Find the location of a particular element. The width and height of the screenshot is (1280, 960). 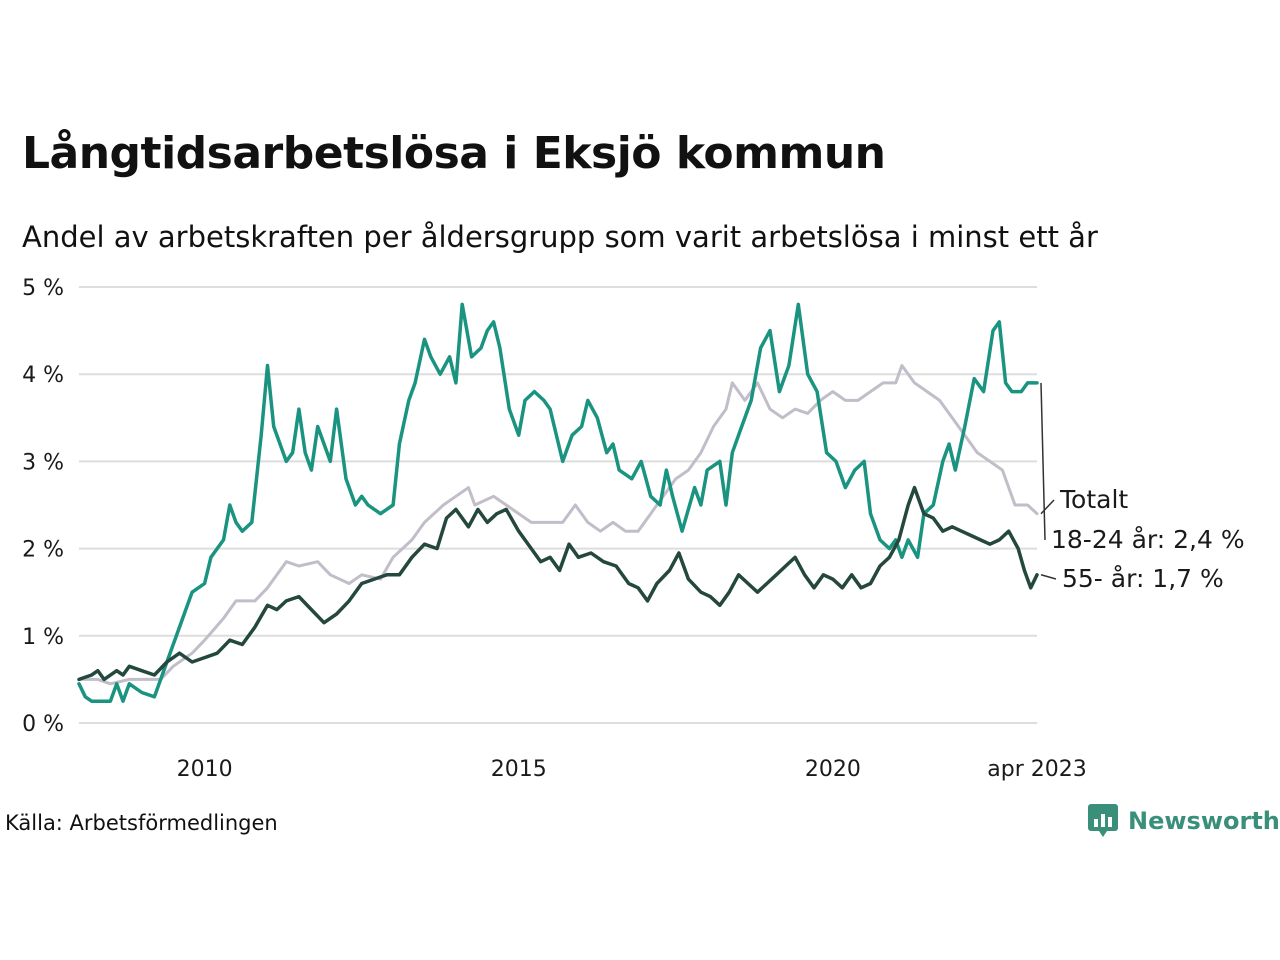

x-axis: 2010 2015 2020 apr 2023 is located at coordinates (632, 769).